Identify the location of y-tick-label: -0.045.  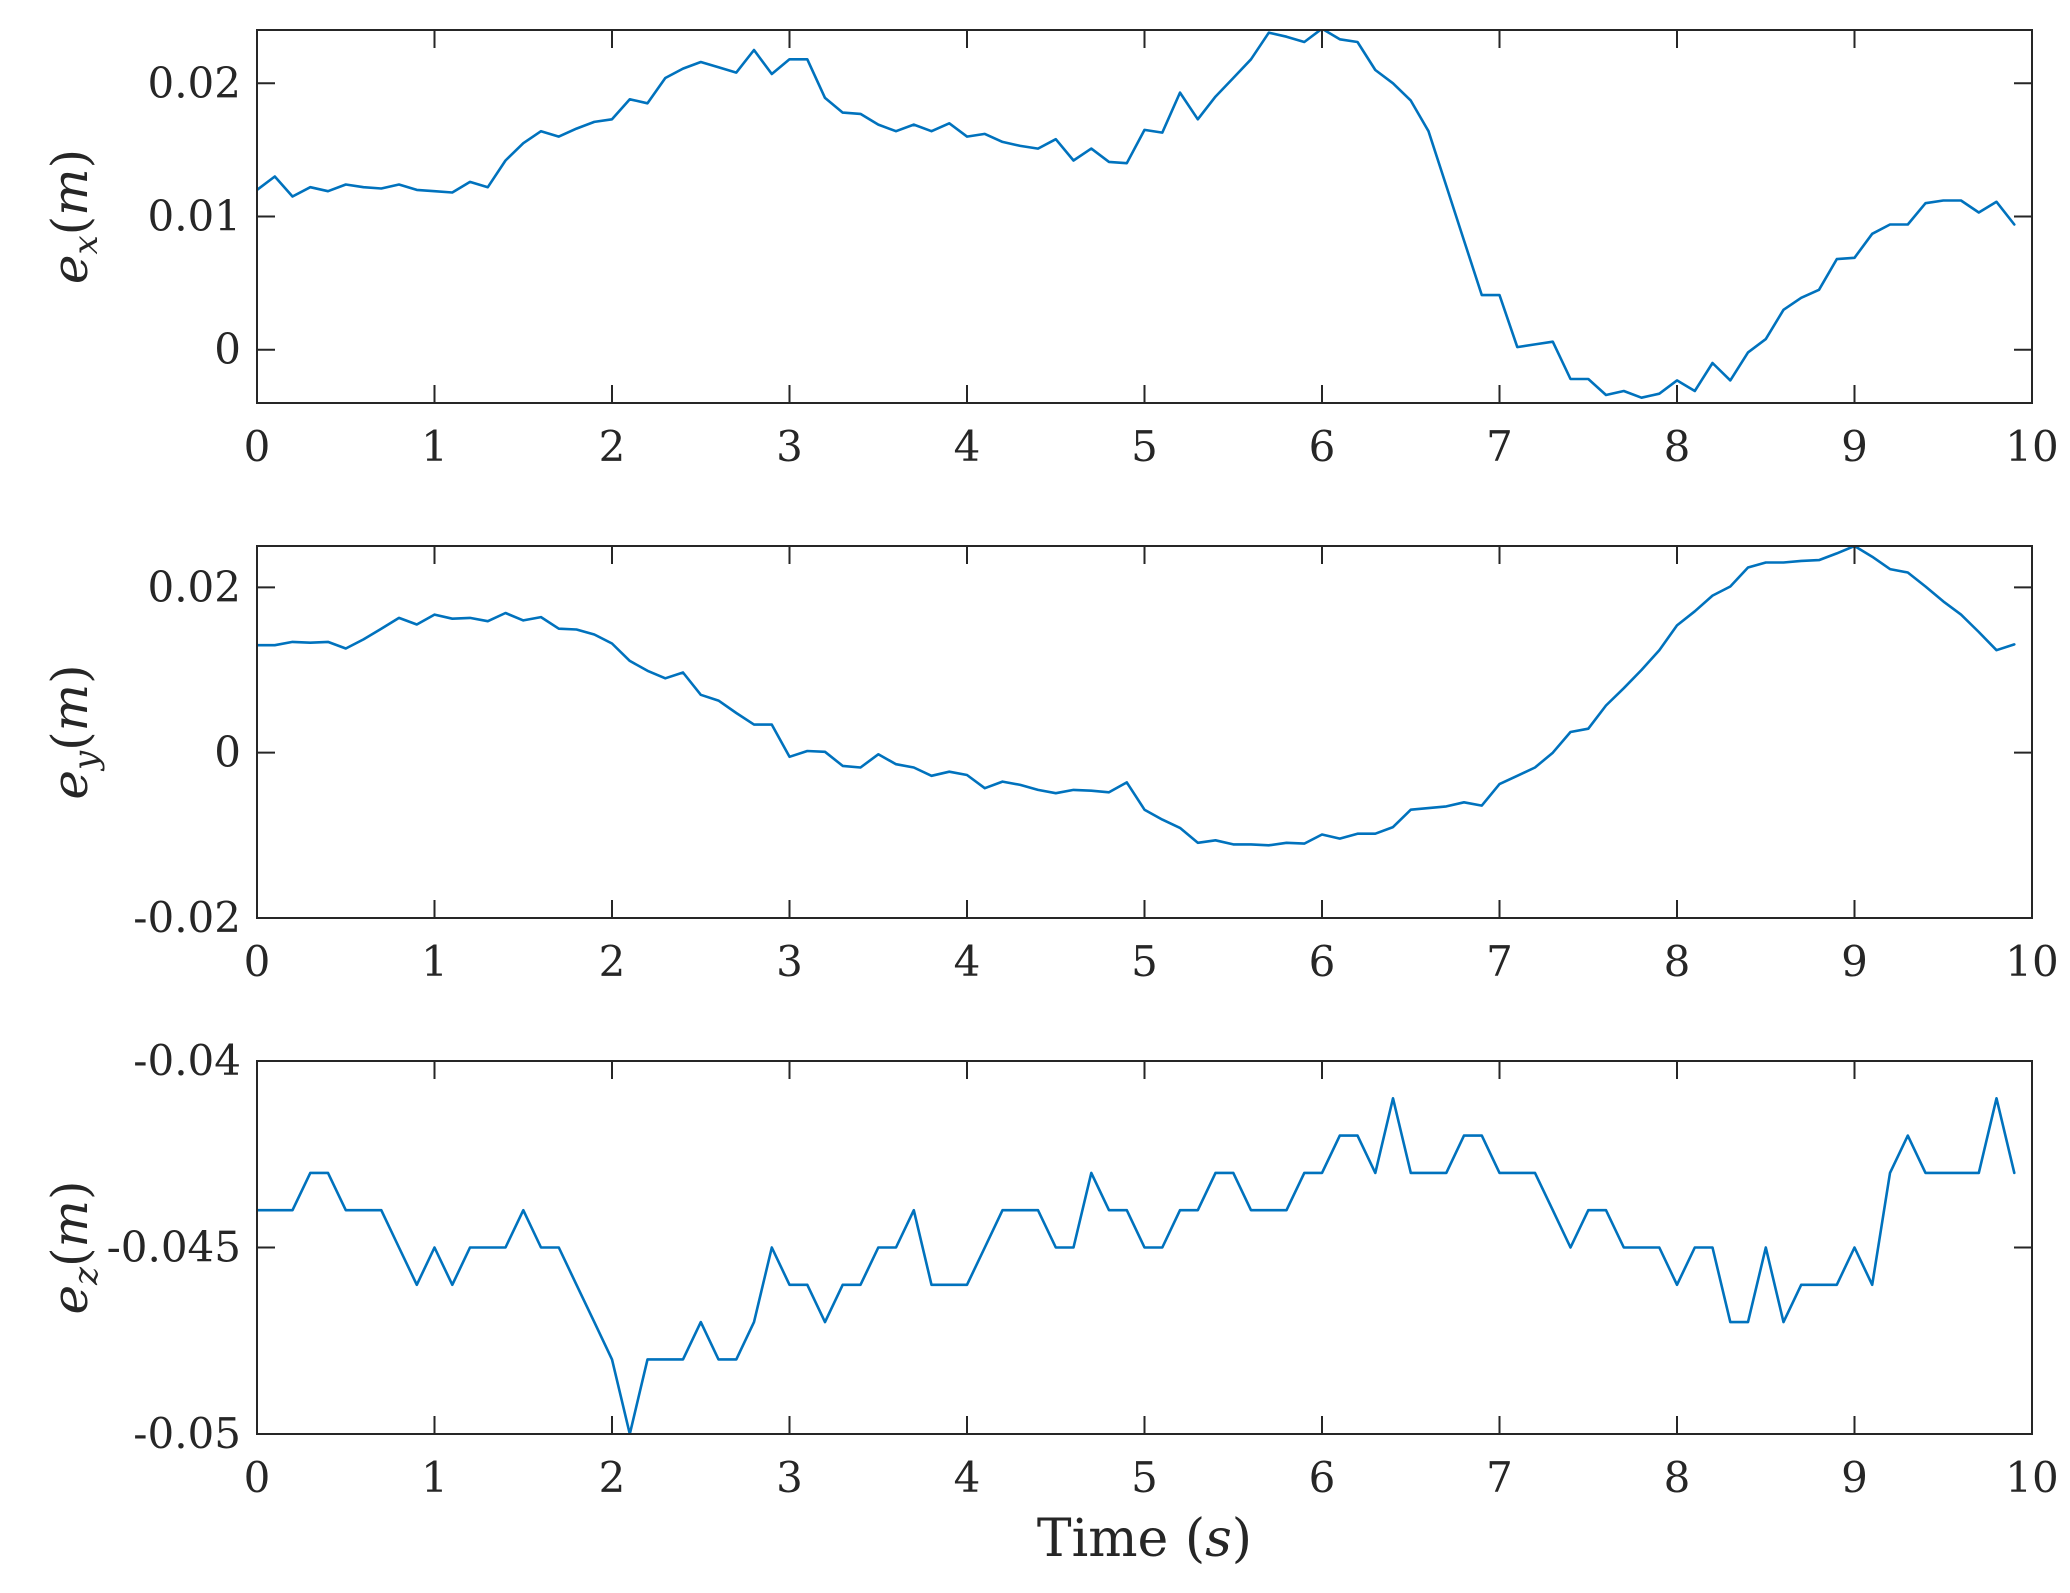
(174, 1247).